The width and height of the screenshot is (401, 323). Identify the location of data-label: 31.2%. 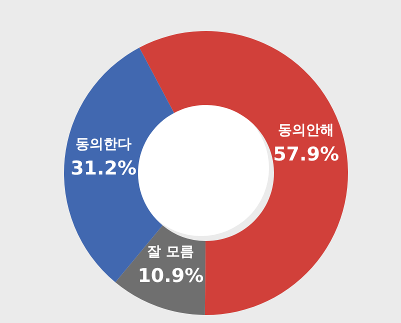
(103, 169).